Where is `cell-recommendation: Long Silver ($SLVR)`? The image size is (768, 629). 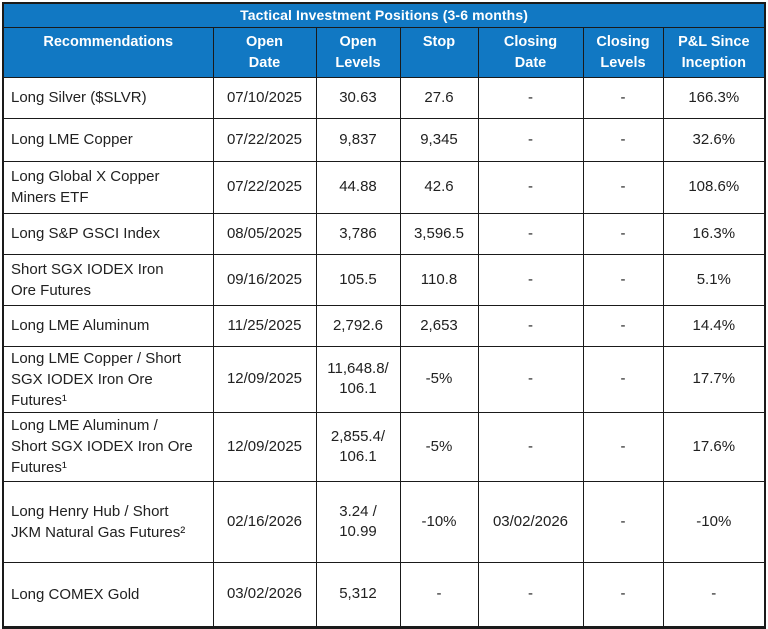 cell-recommendation: Long Silver ($SLVR) is located at coordinates (108, 97).